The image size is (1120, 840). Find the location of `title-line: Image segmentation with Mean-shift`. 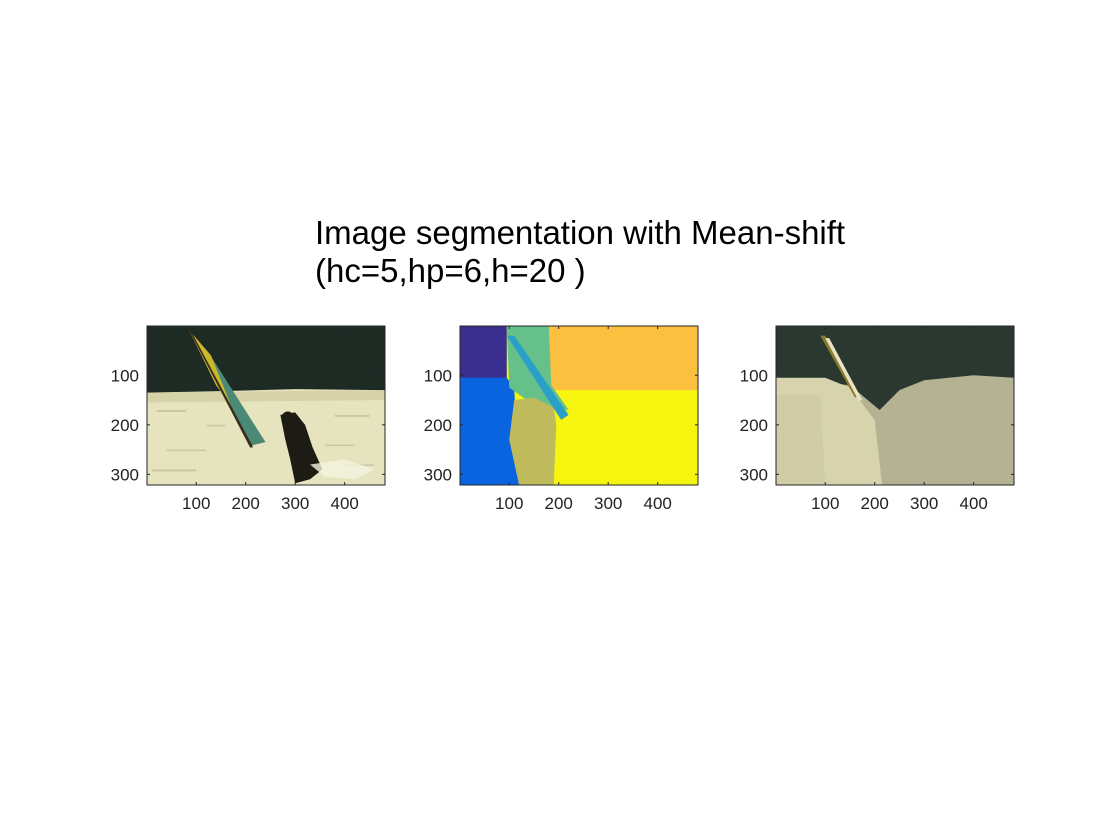

title-line: Image segmentation with Mean-shift is located at coordinates (580, 232).